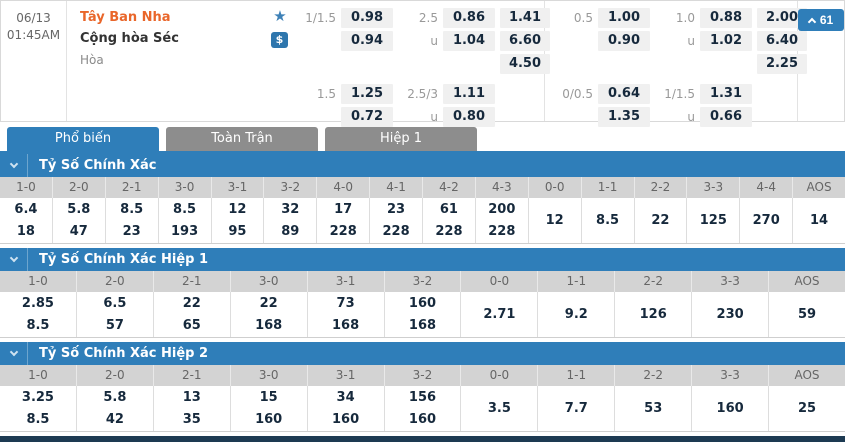  Describe the element at coordinates (654, 408) in the screenshot. I see `score-odds-cell: 53` at that location.